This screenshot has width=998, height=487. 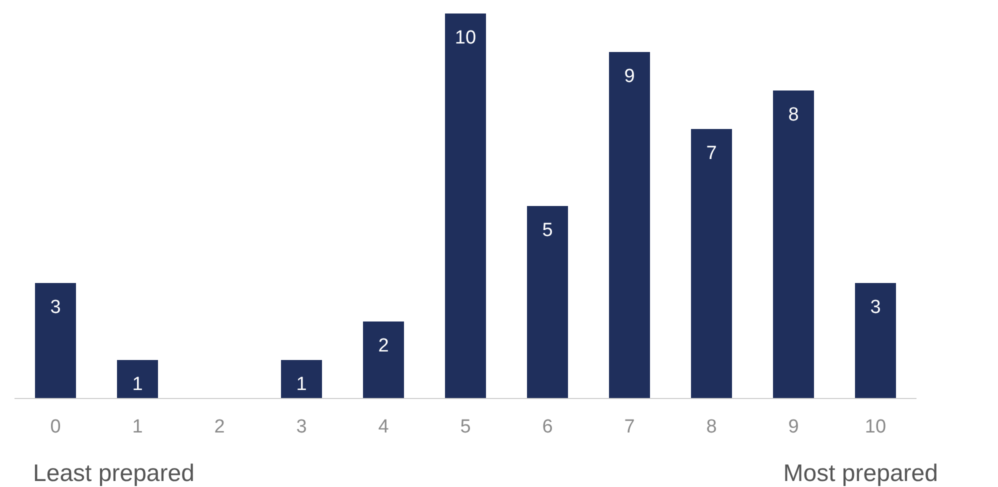 I want to click on x-tick-label: 4, so click(x=384, y=427).